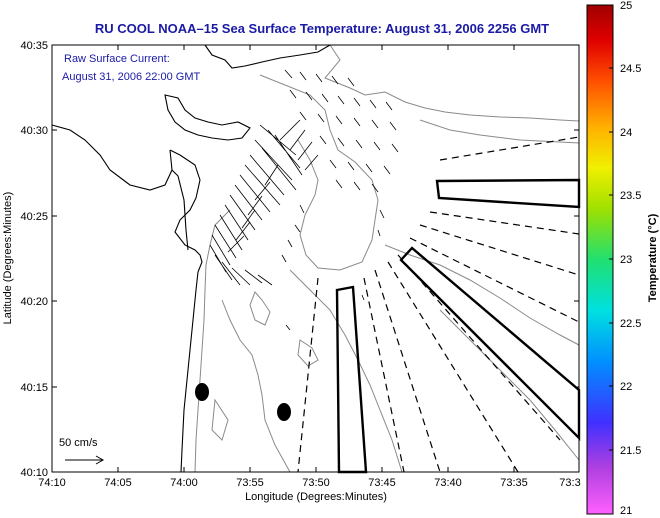 The image size is (660, 518). Describe the element at coordinates (52, 483) in the screenshot. I see `x-tick-label: 74:10` at that location.